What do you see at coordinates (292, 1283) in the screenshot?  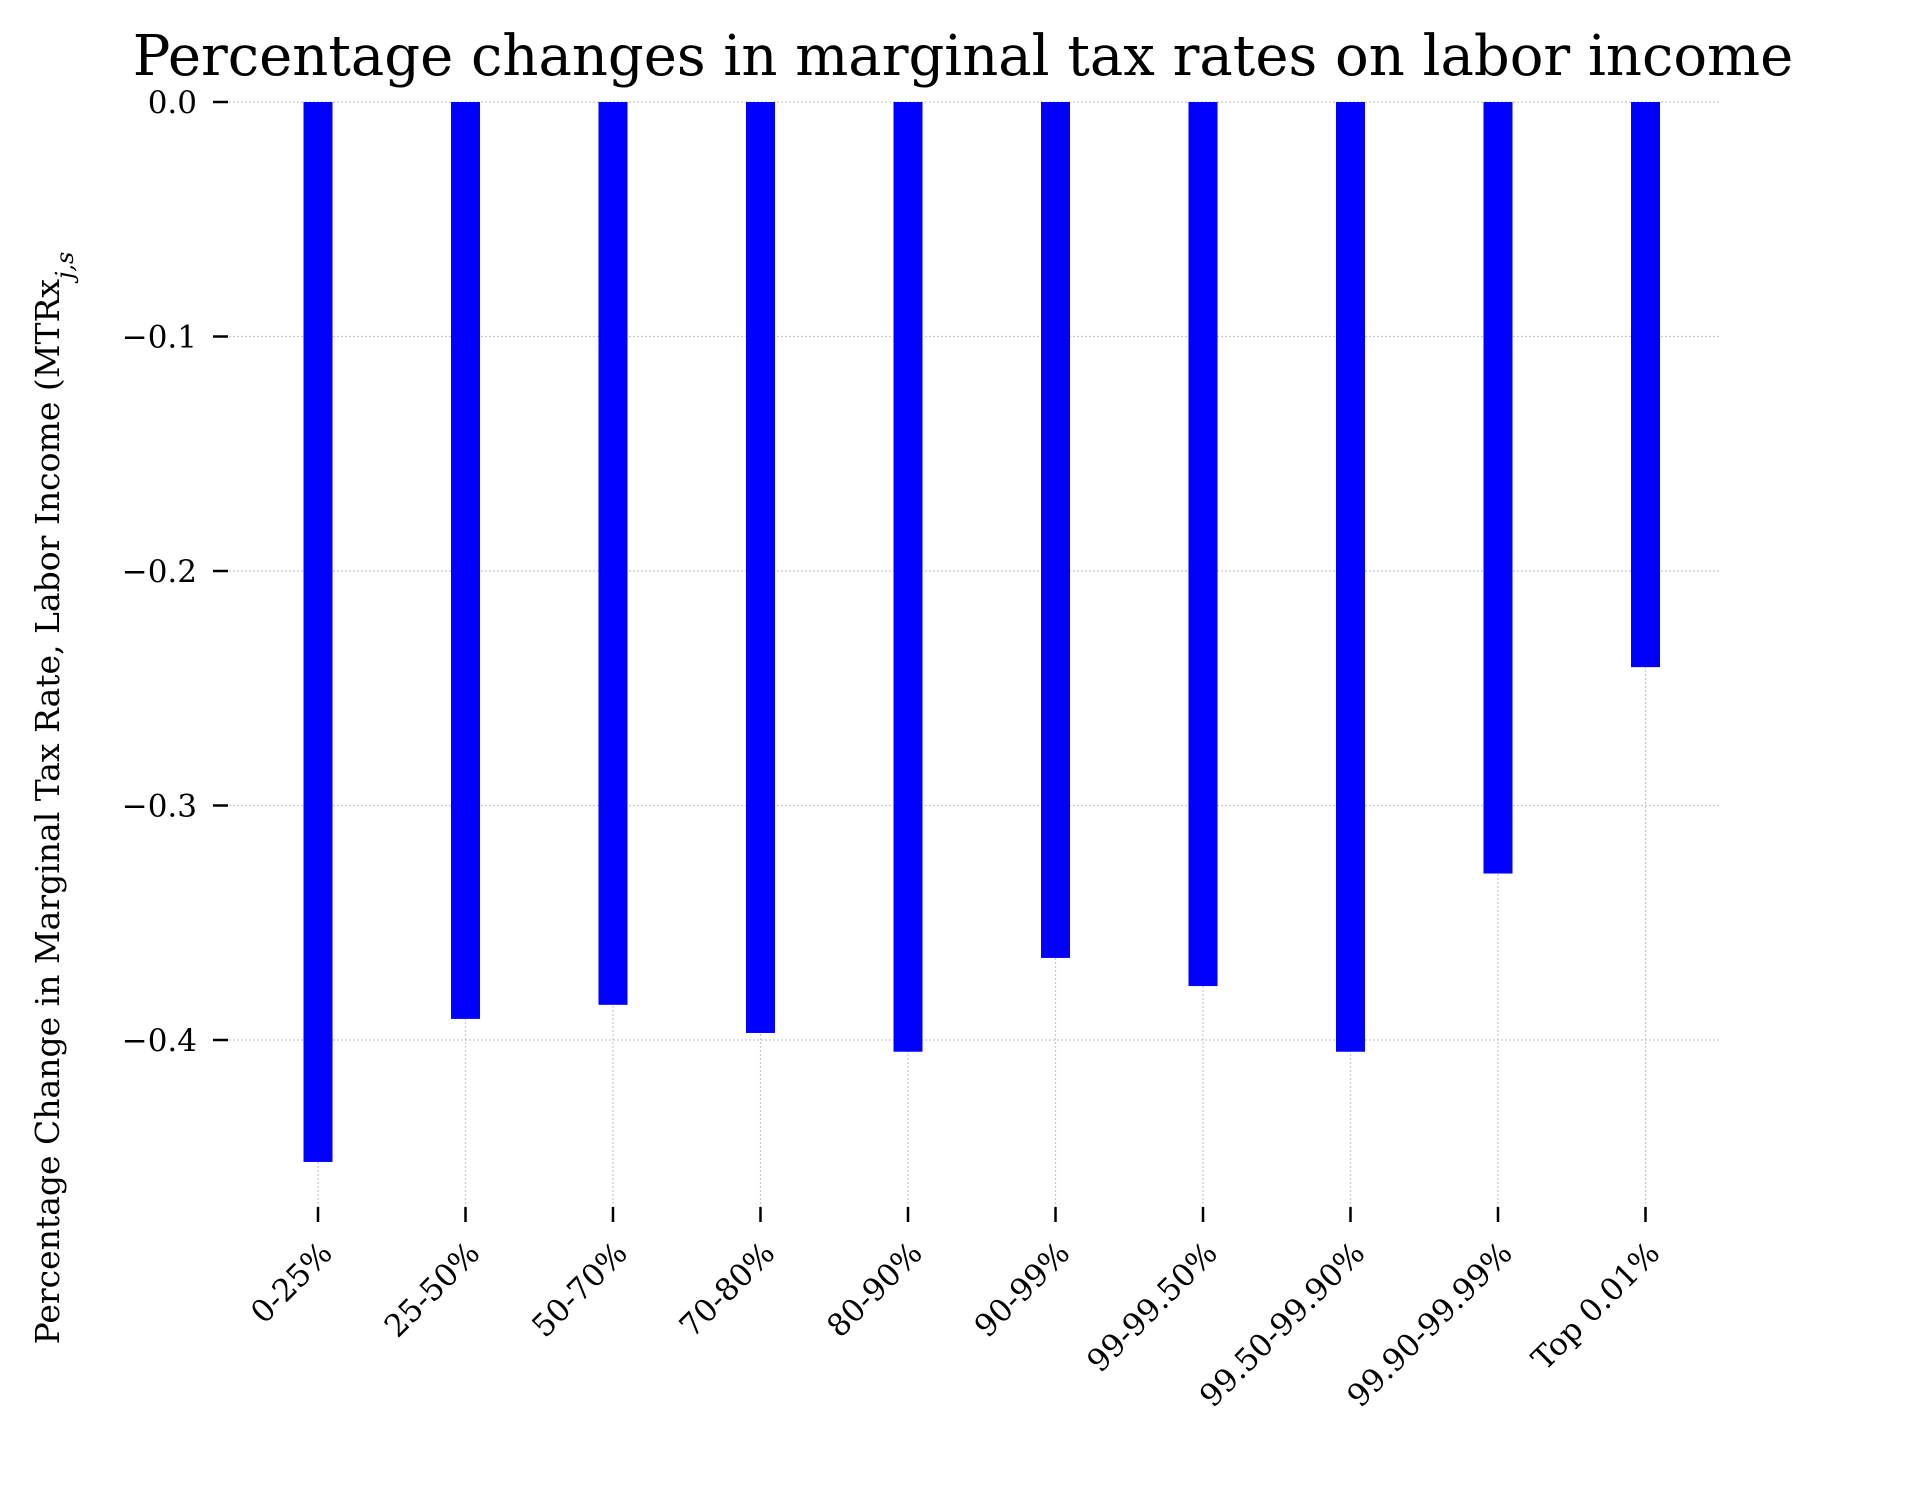 I see `x-tick-label: 0-25%` at bounding box center [292, 1283].